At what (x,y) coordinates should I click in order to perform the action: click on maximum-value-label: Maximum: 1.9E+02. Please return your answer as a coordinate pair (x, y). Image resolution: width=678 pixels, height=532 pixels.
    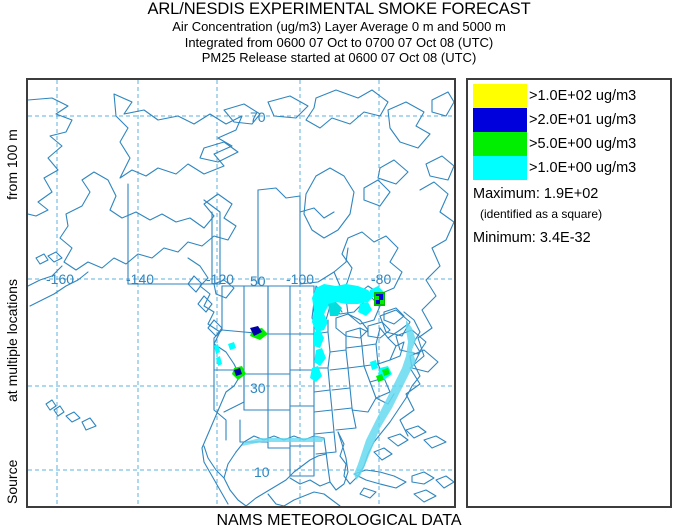
    Looking at the image, I should click on (536, 194).